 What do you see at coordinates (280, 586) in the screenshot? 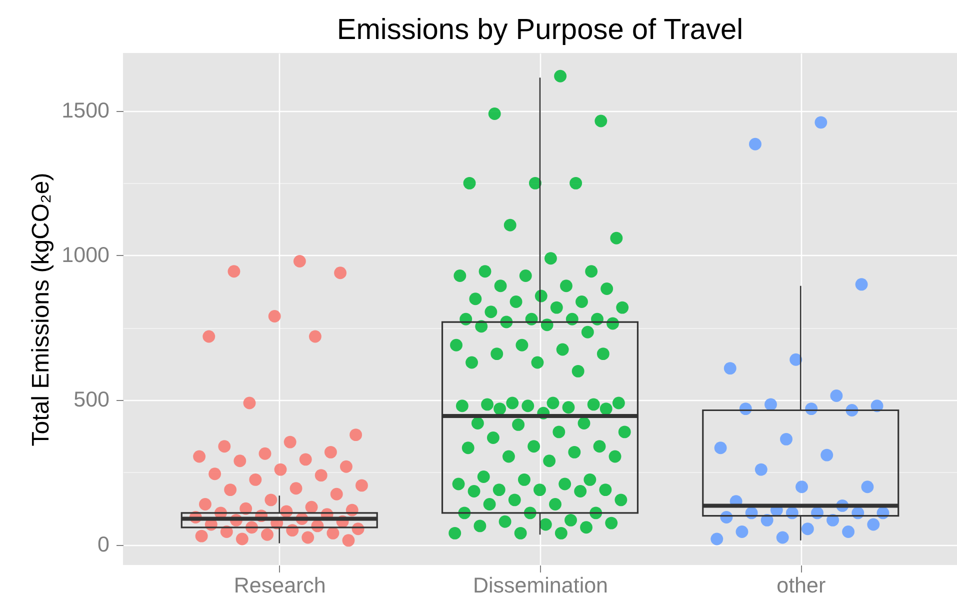
I see `x-tick-label: Research` at bounding box center [280, 586].